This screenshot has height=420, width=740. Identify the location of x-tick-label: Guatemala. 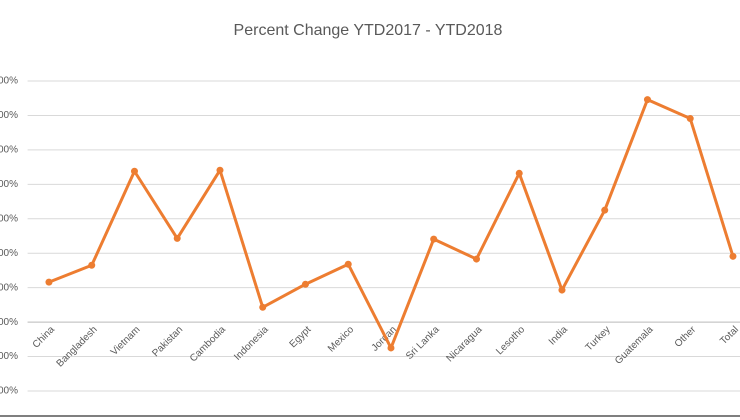
(634, 345).